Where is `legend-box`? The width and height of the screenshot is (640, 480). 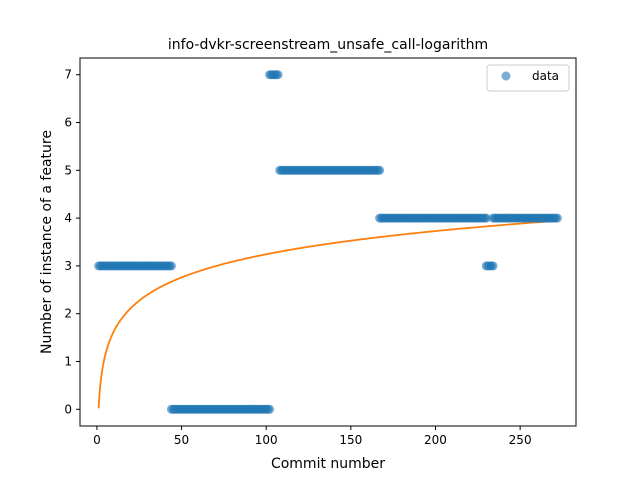 legend-box is located at coordinates (528, 78).